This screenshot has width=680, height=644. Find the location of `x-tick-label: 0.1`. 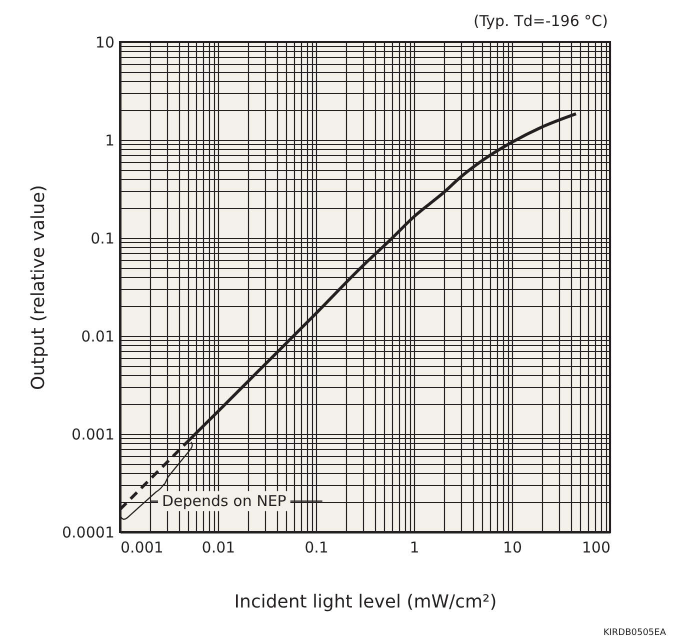

x-tick-label: 0.1 is located at coordinates (316, 547).